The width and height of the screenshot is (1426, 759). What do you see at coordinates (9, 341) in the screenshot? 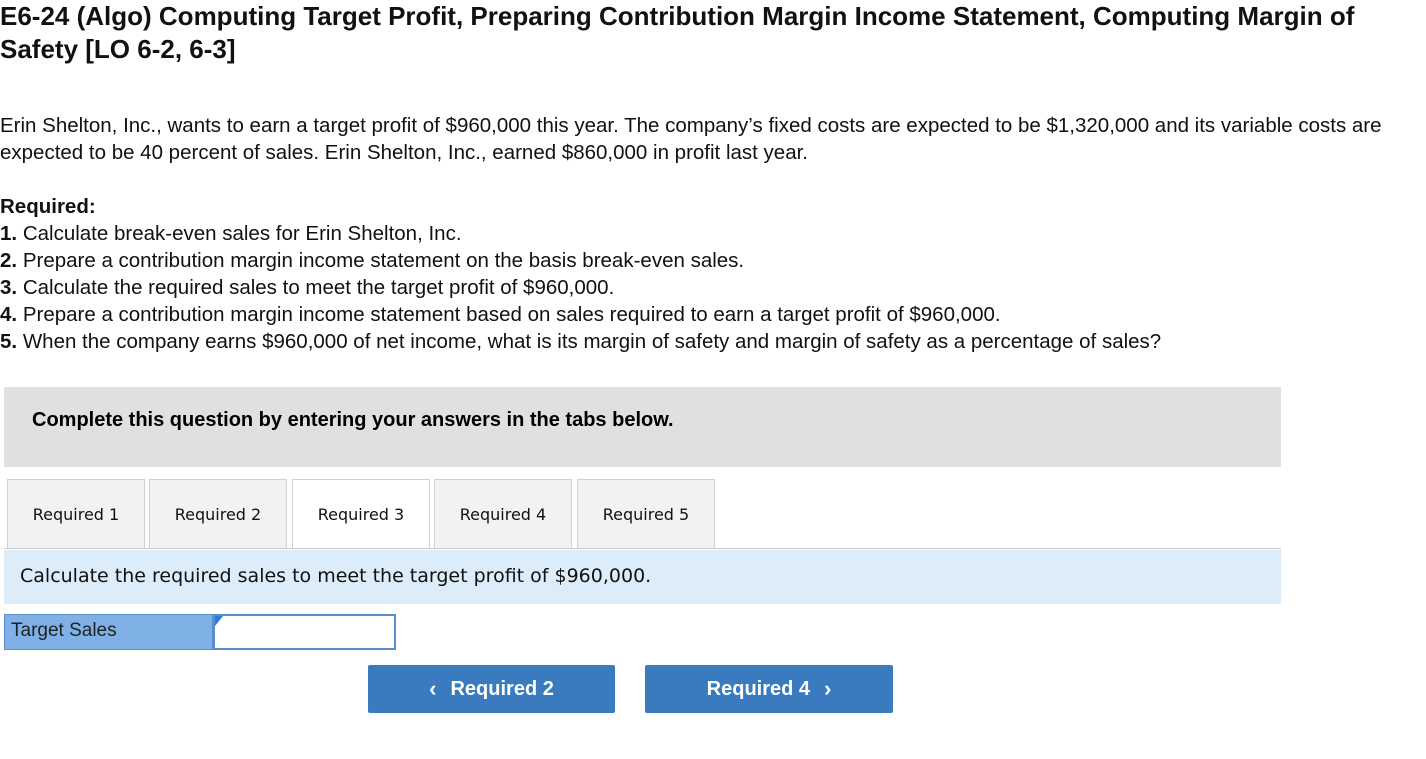
I see `requirement-number: 5.` at bounding box center [9, 341].